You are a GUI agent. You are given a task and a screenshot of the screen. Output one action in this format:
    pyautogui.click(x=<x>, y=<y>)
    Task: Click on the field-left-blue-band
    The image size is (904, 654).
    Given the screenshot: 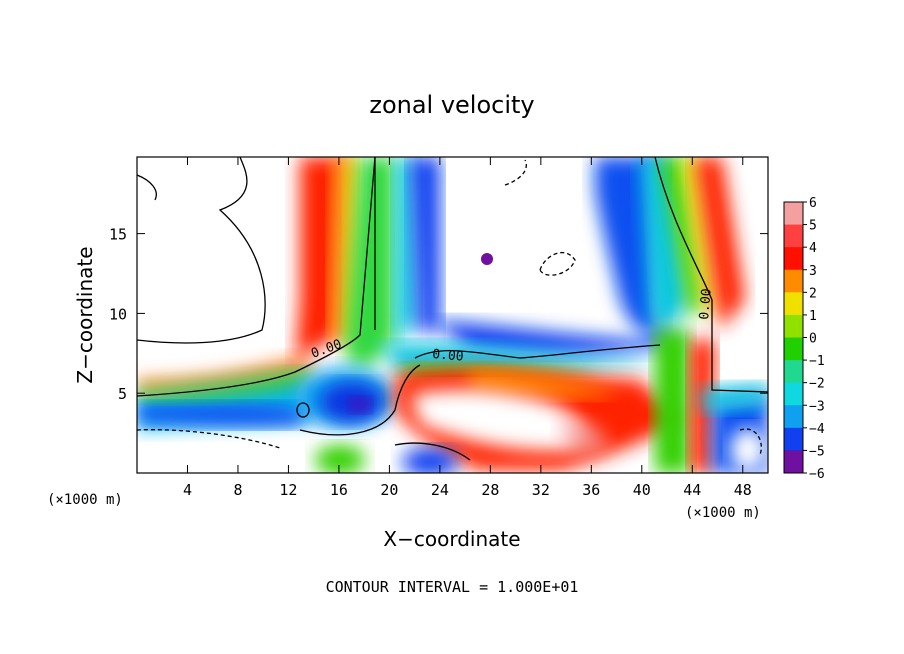 What is the action you would take?
    pyautogui.click(x=223, y=415)
    